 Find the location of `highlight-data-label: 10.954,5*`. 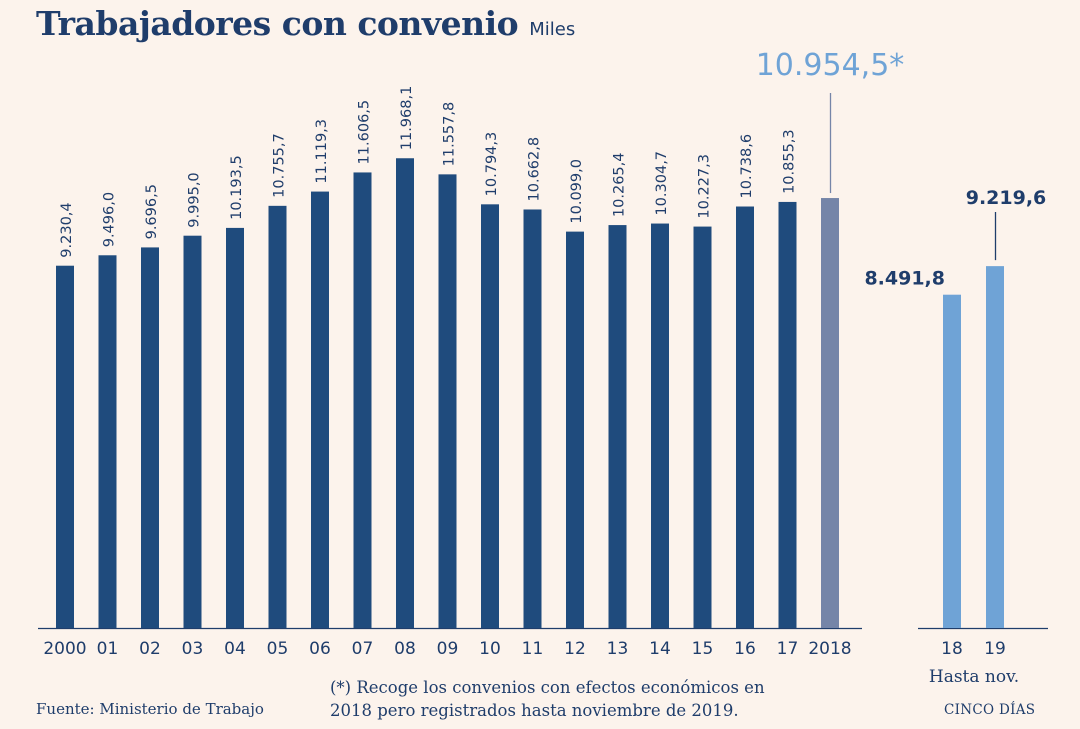

highlight-data-label: 10.954,5* is located at coordinates (830, 65).